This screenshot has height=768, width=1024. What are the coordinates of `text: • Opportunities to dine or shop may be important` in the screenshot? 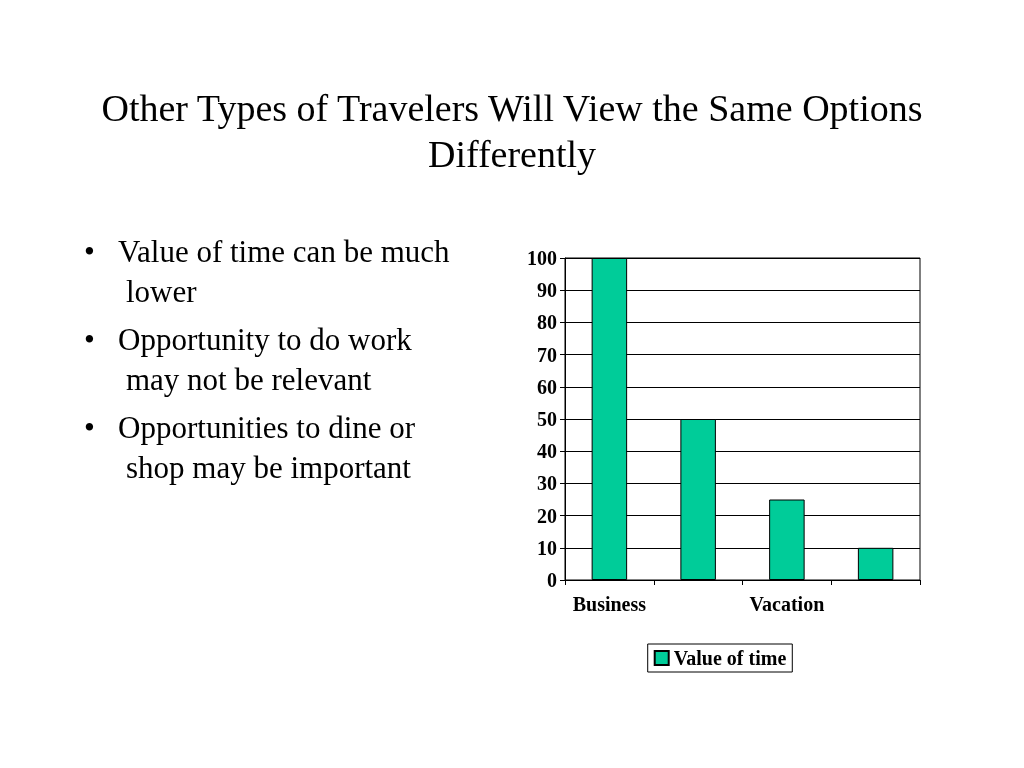 It's located at (250, 448).